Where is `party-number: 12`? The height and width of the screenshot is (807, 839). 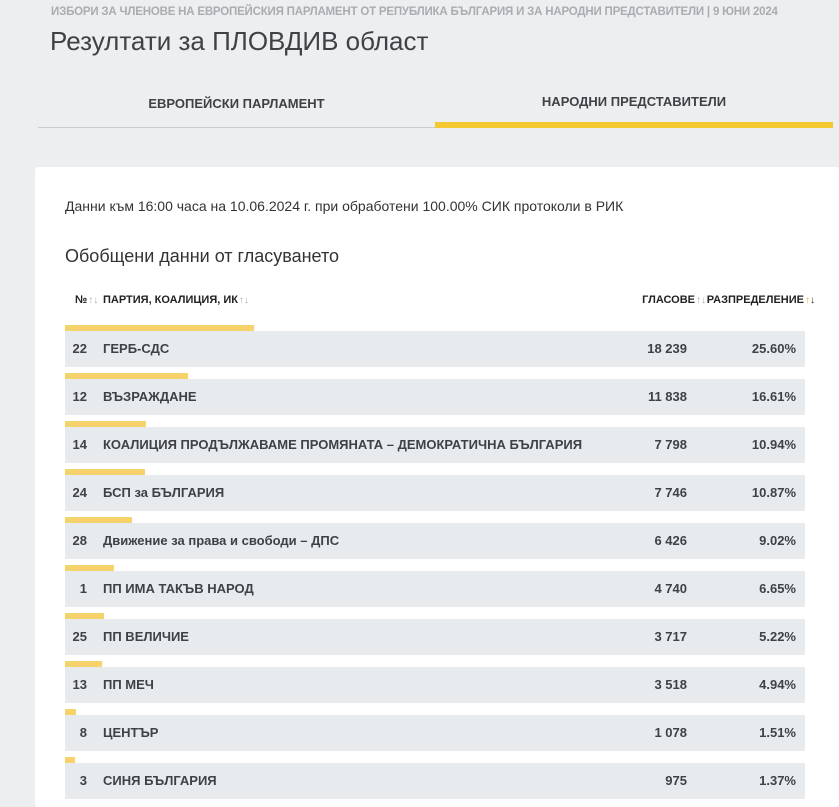 party-number: 12 is located at coordinates (79, 396).